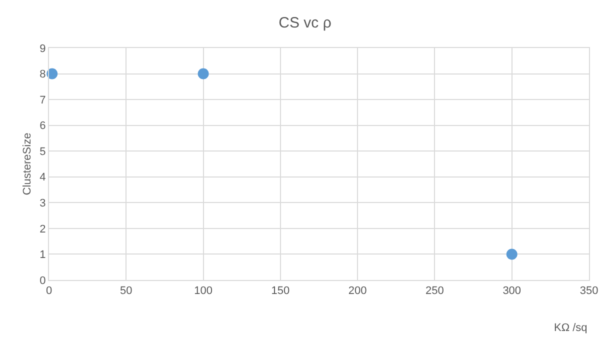 This screenshot has width=610, height=337. What do you see at coordinates (305, 23) in the screenshot?
I see `chart-title: CS vc ρ` at bounding box center [305, 23].